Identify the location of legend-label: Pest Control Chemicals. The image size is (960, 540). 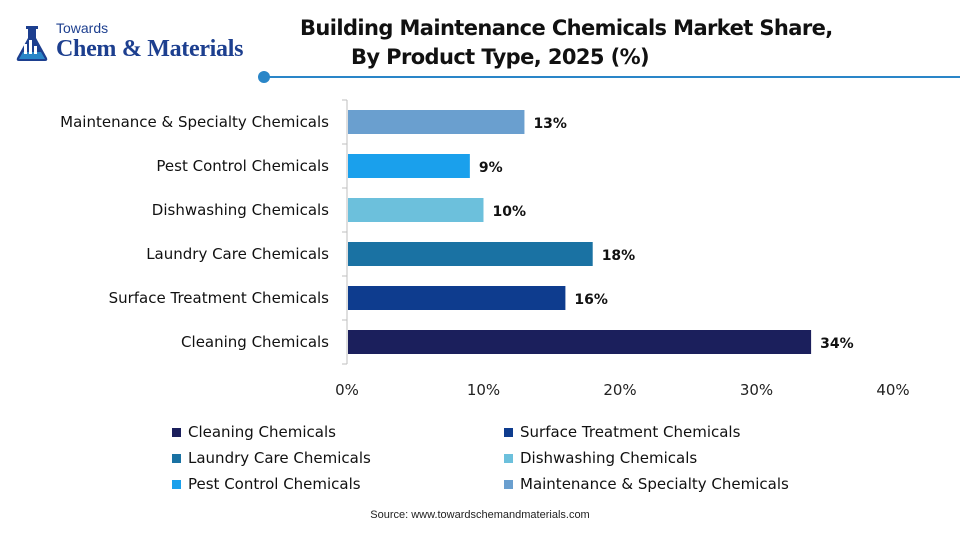
(274, 484).